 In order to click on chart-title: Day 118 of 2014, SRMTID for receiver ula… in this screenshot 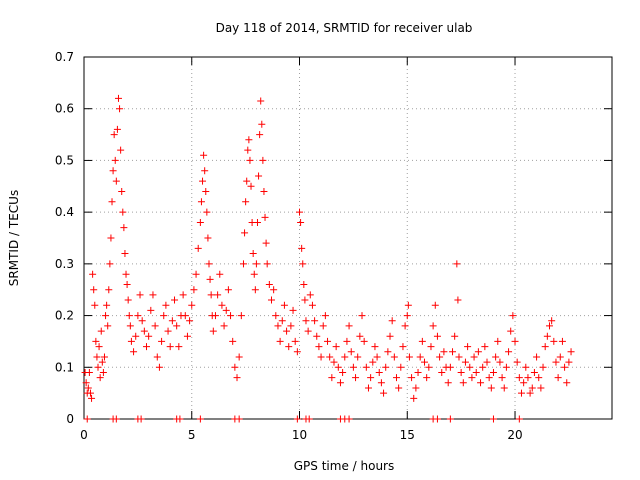, I will do `click(344, 28)`.